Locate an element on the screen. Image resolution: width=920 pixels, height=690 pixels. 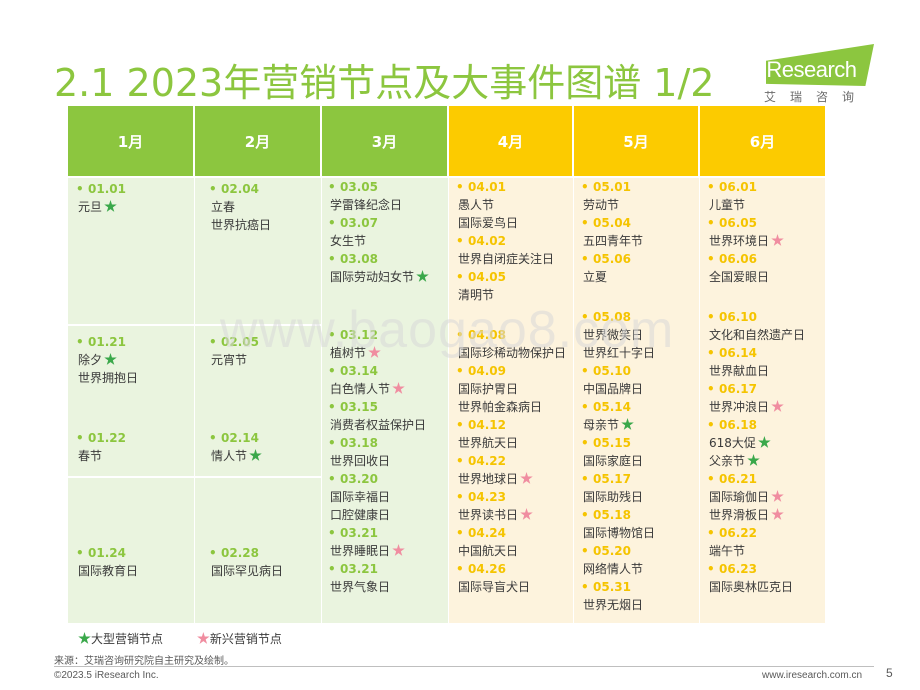
month-header-feb: 2月 is located at coordinates (258, 141).